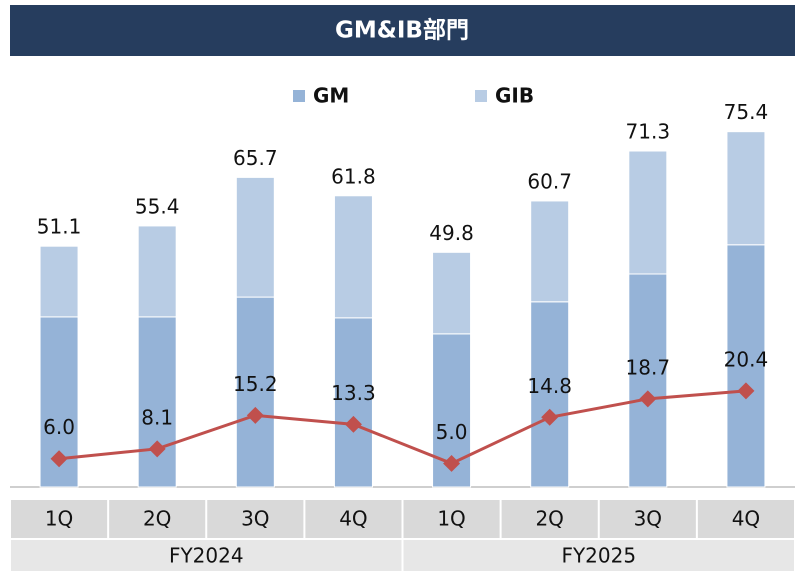 Image resolution: width=795 pixels, height=571 pixels. What do you see at coordinates (648, 367) in the screenshot?
I see `data-label: 18.7` at bounding box center [648, 367].